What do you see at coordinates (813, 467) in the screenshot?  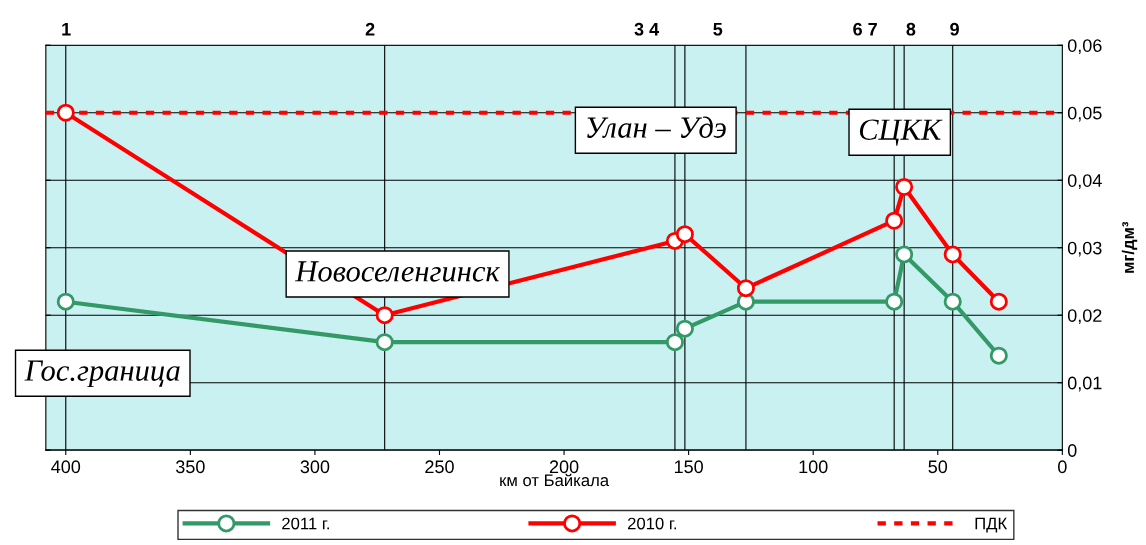 I see `x-tick-label: 100` at bounding box center [813, 467].